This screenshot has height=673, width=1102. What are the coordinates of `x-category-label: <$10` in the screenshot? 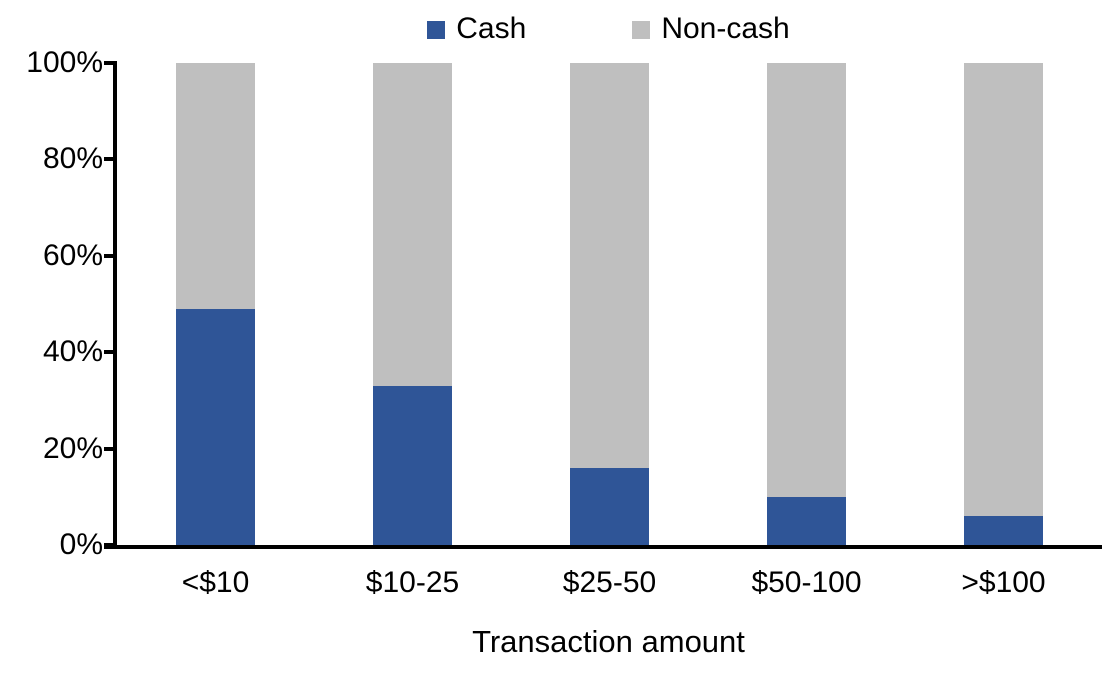 It's located at (215, 582).